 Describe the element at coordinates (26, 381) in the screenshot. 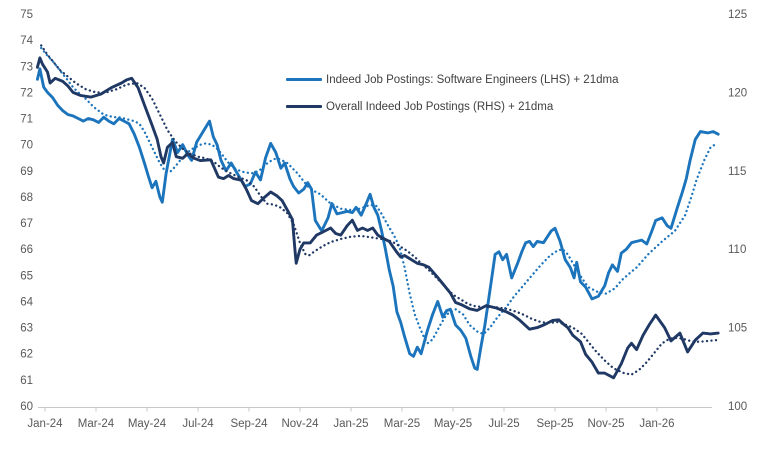

I see `y-axis-left-tick-label: 61` at that location.